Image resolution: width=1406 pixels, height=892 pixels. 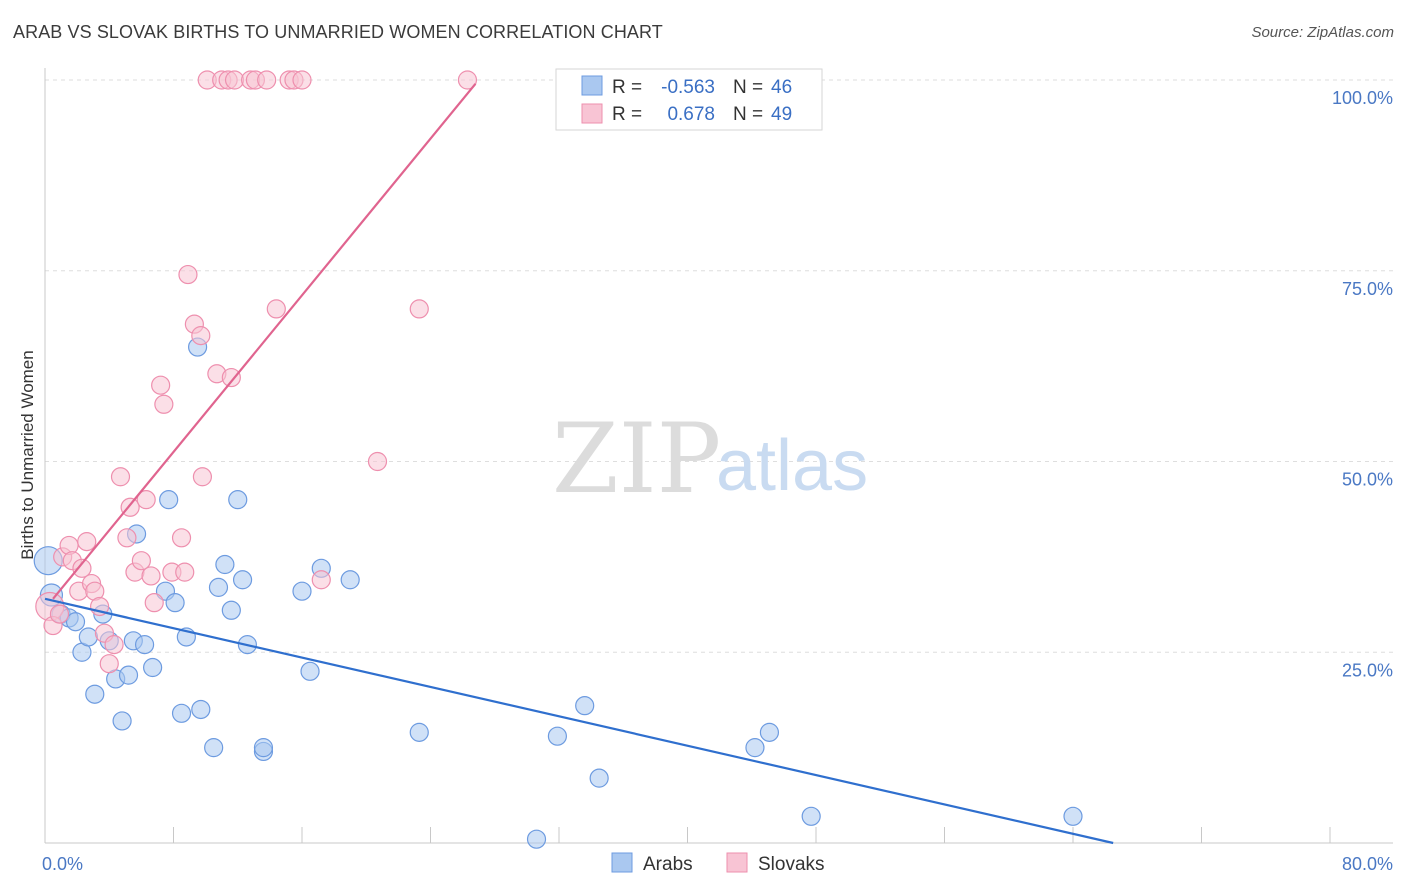 What do you see at coordinates (791, 864) in the screenshot?
I see `legend-bottom-slovaks-label: Slovaks` at bounding box center [791, 864].